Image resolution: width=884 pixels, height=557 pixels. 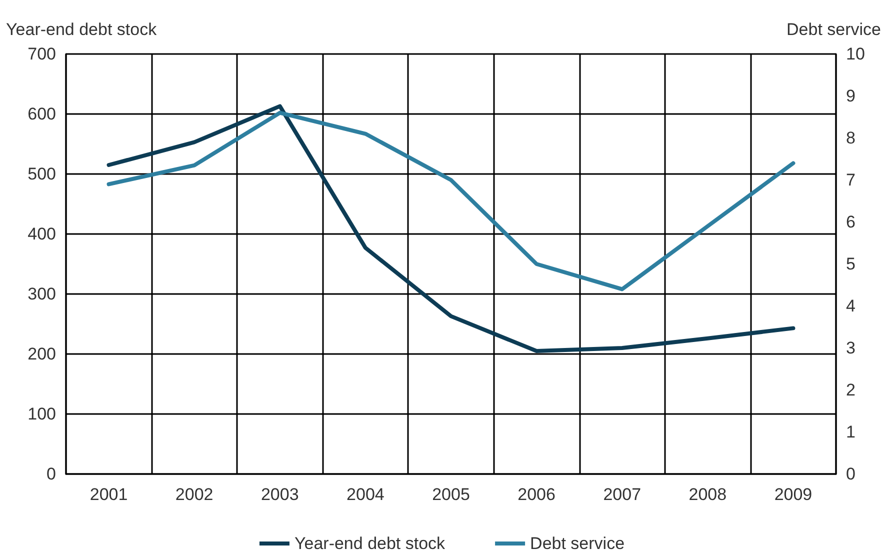 What do you see at coordinates (451, 494) in the screenshot?
I see `x-tick-label: 2005` at bounding box center [451, 494].